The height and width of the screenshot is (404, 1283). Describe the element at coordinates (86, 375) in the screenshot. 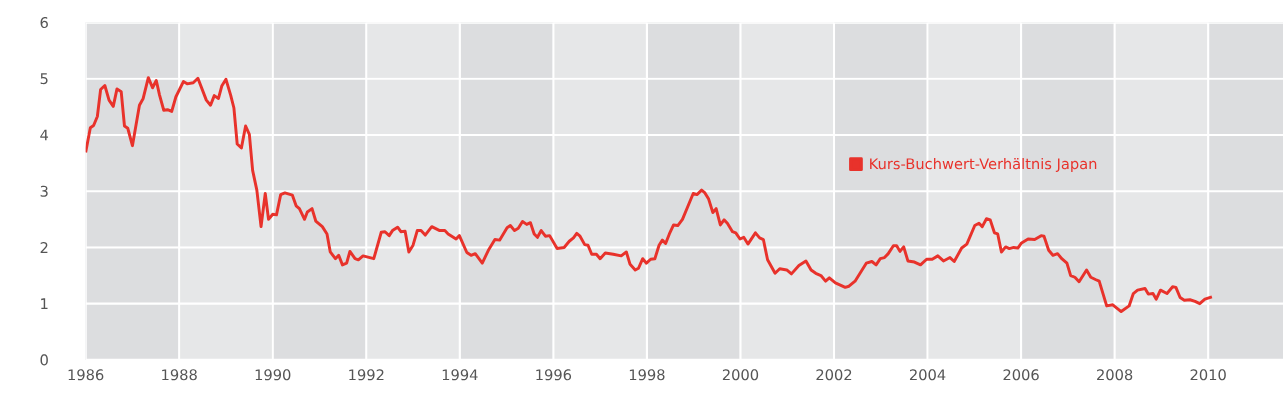

I see `x-tick-label: 1986` at that location.